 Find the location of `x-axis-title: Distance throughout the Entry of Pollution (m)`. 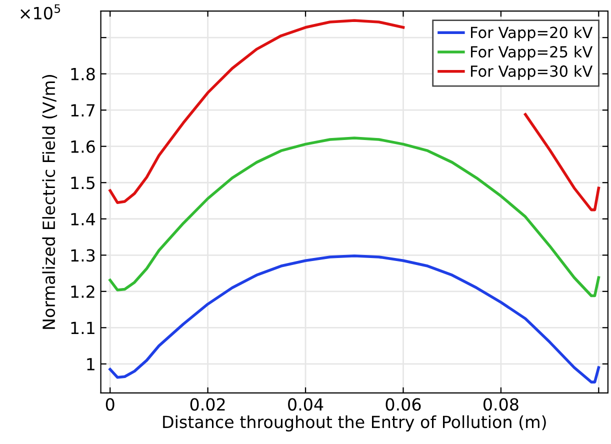

x-axis-title: Distance throughout the Entry of Pollution (m) is located at coordinates (354, 423).